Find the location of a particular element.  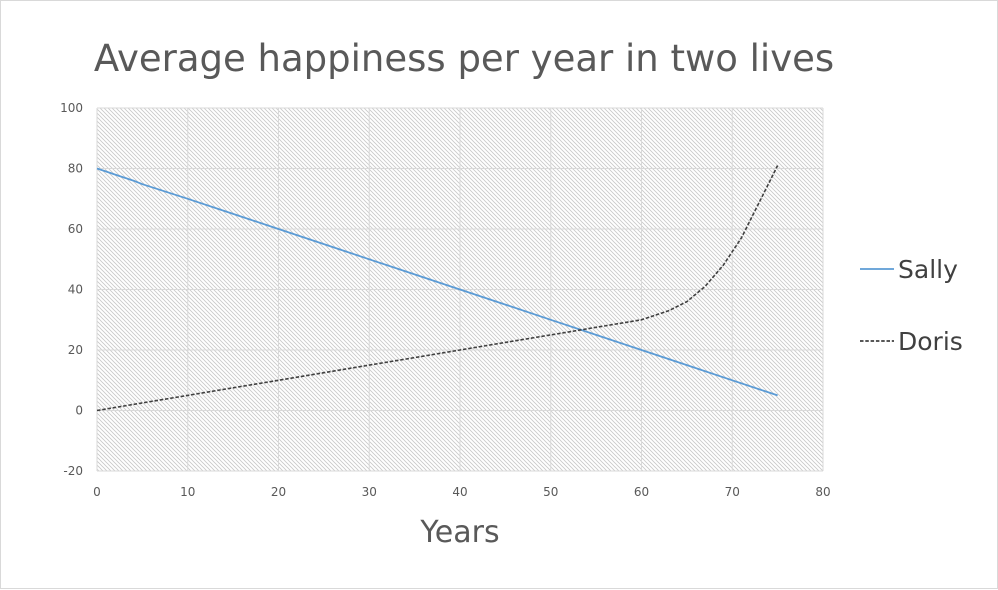

legend-label-doris: Doris is located at coordinates (930, 341).